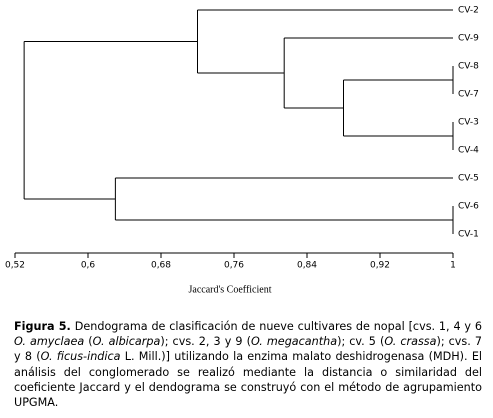  What do you see at coordinates (80, 357) in the screenshot?
I see `caption-text: O. ficus-indica` at bounding box center [80, 357].